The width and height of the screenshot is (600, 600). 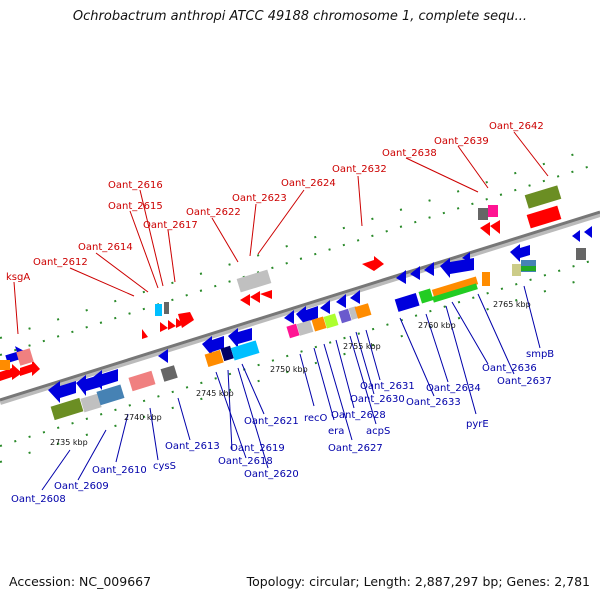 What do you see at coordinates (540, 354) in the screenshot?
I see `reverse-gene-label: smpB` at bounding box center [540, 354].